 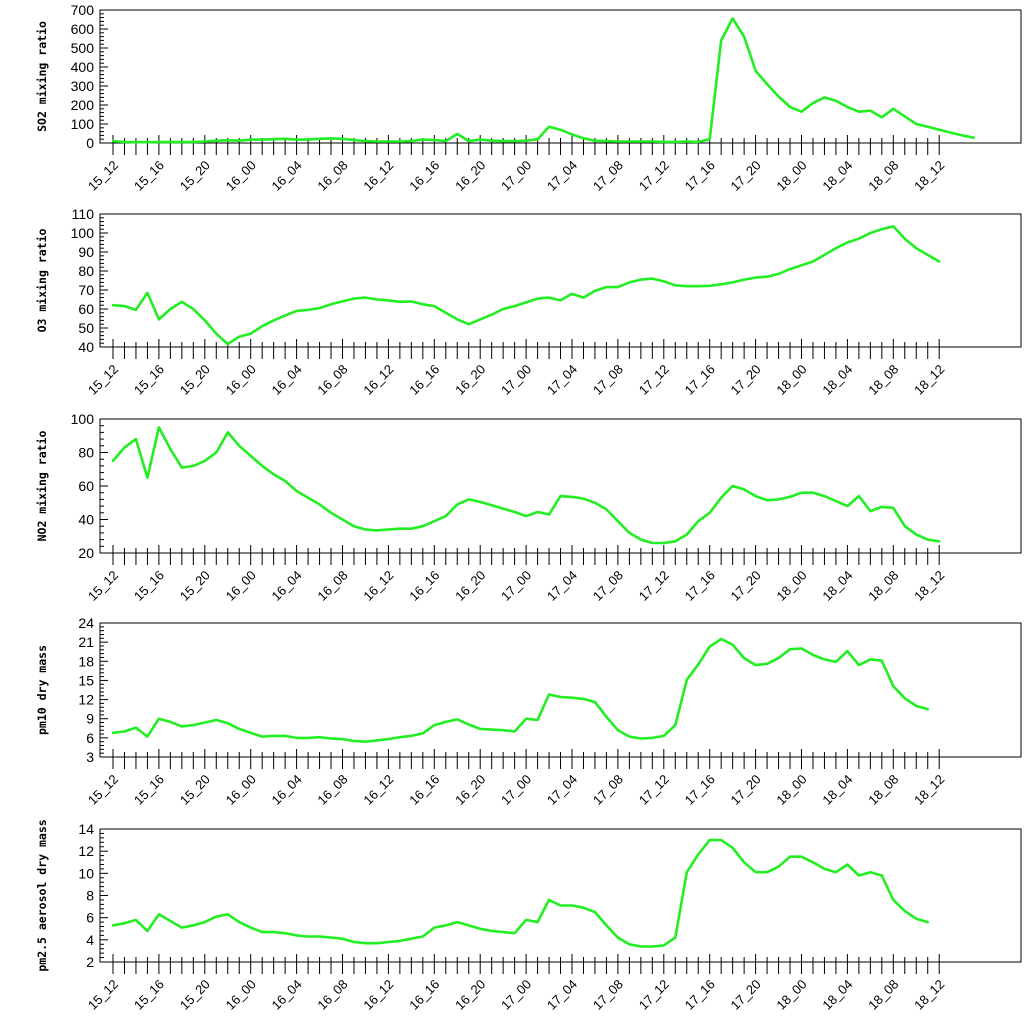 What do you see at coordinates (90, 719) in the screenshot?
I see `y-tick-label: 9` at bounding box center [90, 719].